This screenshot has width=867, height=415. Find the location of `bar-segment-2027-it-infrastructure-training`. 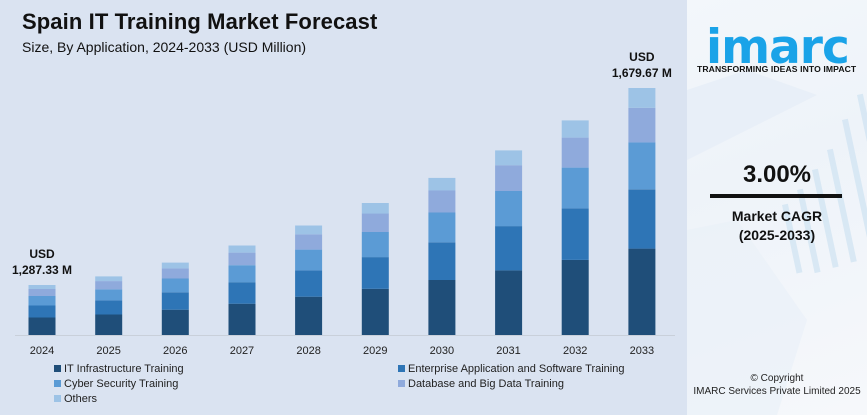

bar-segment-2027-it-infrastructure-training is located at coordinates (242, 319).